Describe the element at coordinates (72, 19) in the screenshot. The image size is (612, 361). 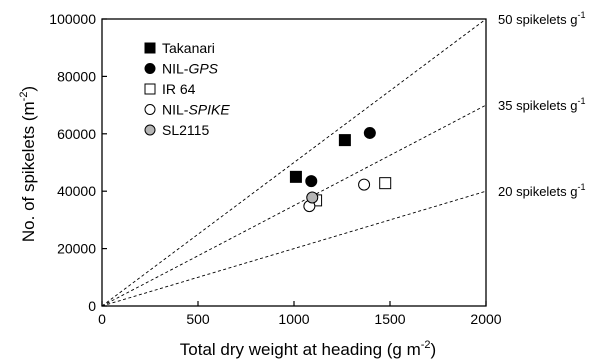
I see `y-tick-label: 100000` at that location.